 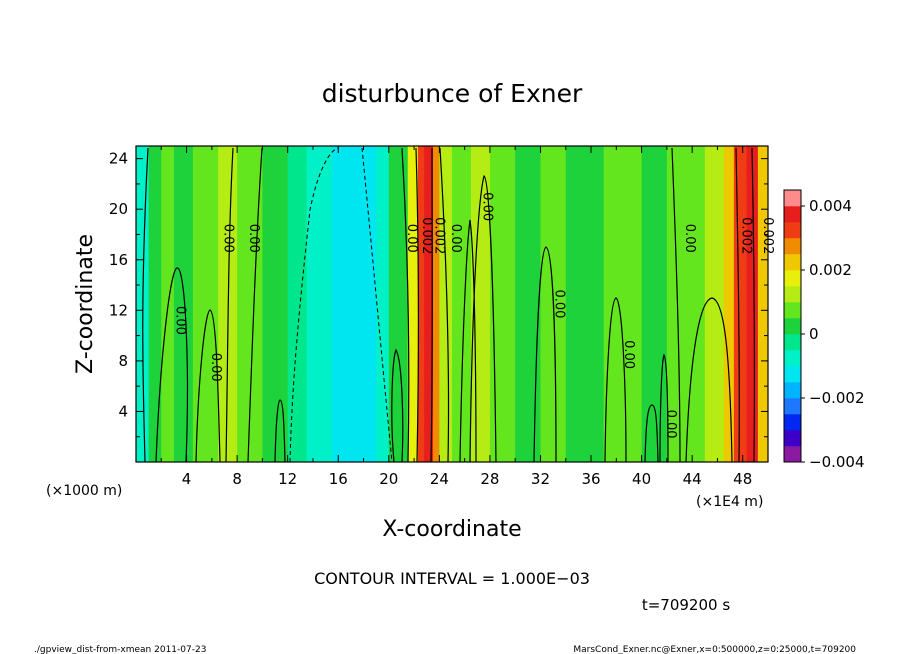 What do you see at coordinates (830, 270) in the screenshot?
I see `colorbar-tick-label: 0.002` at bounding box center [830, 270].